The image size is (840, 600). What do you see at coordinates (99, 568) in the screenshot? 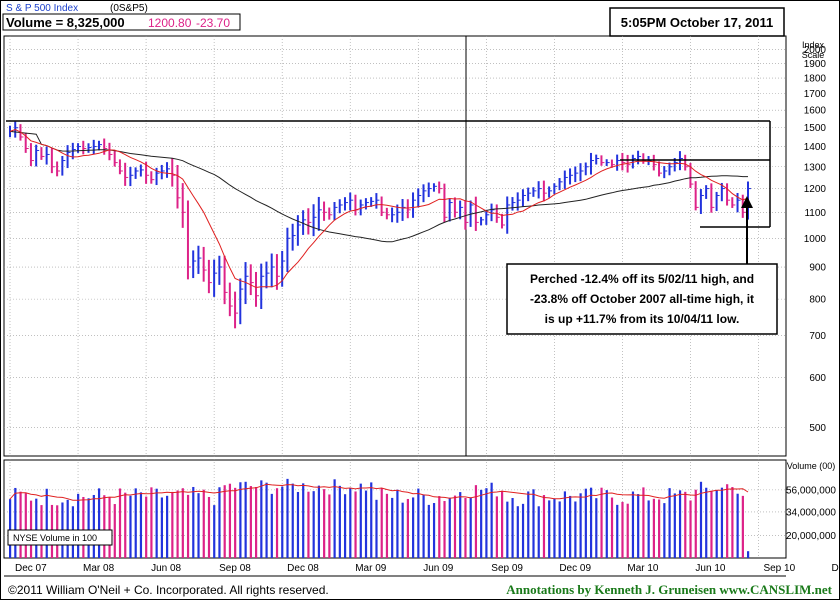
I see `x-tick-label: Mar 08` at bounding box center [99, 568].